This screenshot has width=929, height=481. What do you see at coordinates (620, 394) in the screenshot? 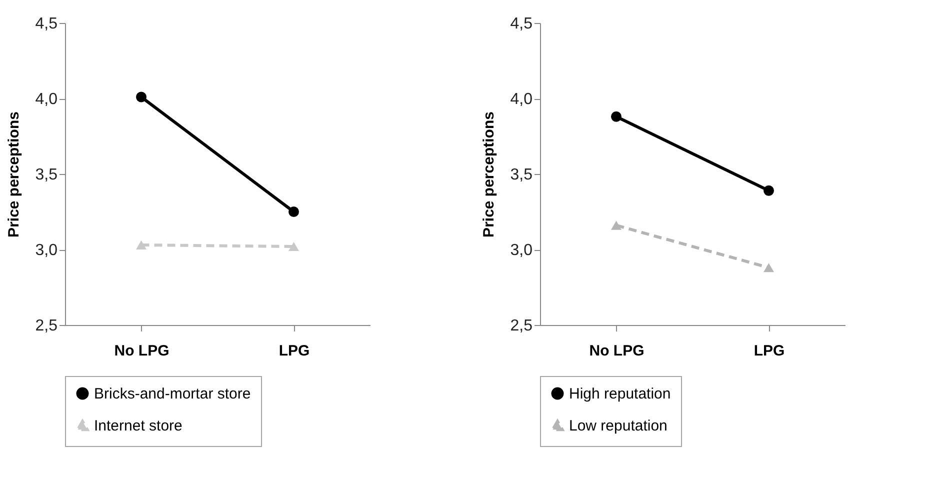
I see `legend-label: High reputation` at bounding box center [620, 394].